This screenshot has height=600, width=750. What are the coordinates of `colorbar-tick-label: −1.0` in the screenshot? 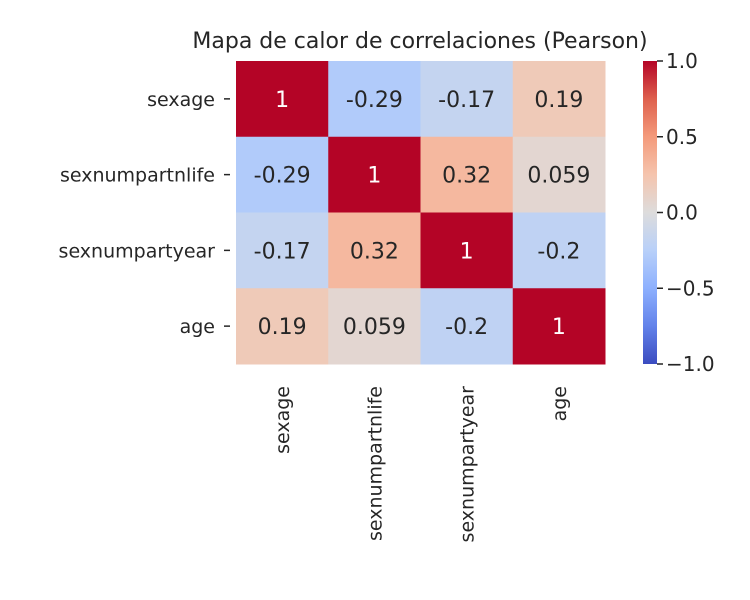 It's located at (690, 364).